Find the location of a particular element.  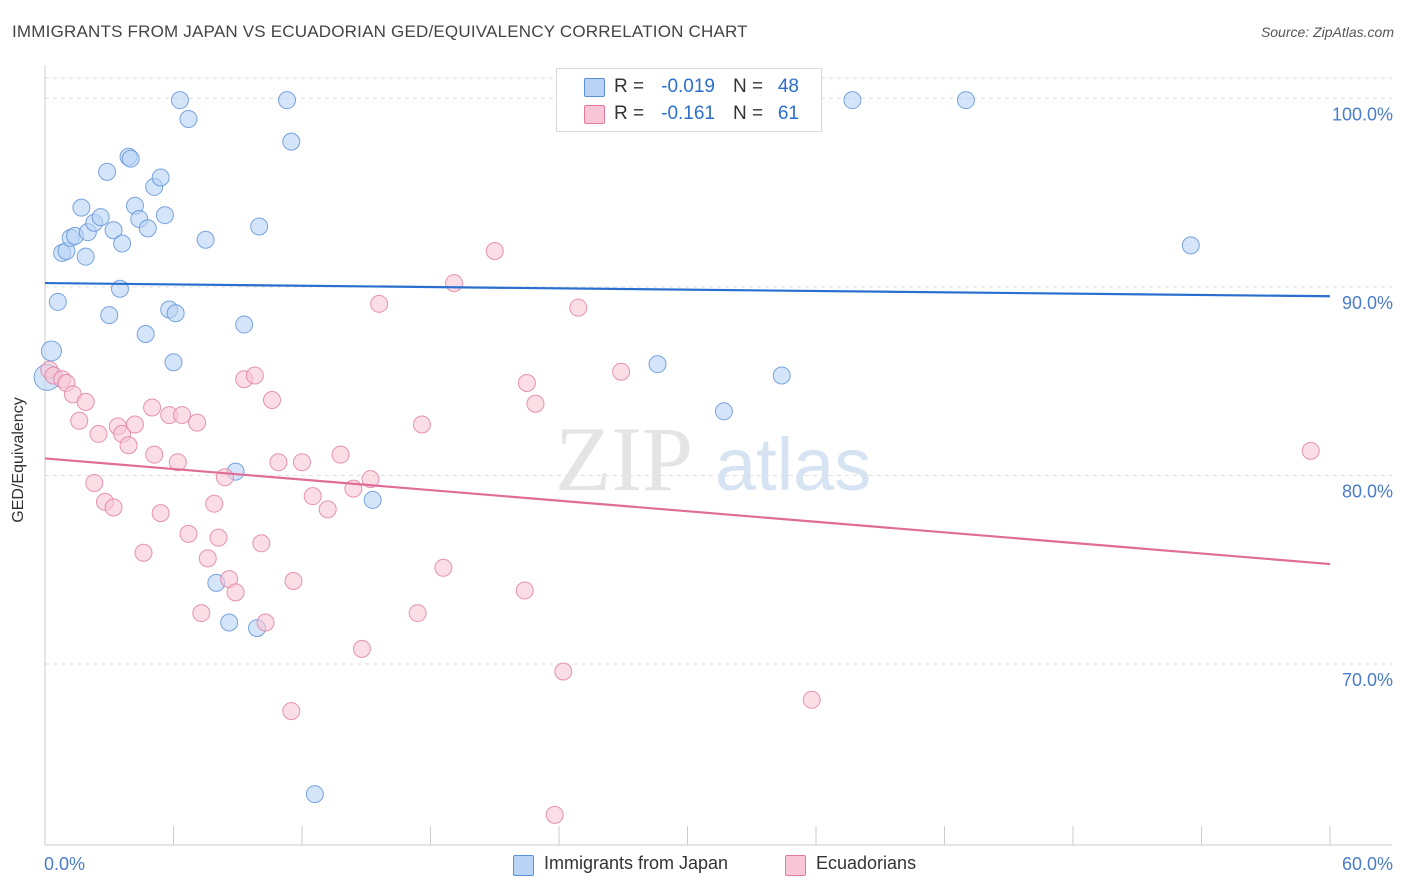

source-credit: Source: ZipAtlas.com is located at coordinates (1327, 32).